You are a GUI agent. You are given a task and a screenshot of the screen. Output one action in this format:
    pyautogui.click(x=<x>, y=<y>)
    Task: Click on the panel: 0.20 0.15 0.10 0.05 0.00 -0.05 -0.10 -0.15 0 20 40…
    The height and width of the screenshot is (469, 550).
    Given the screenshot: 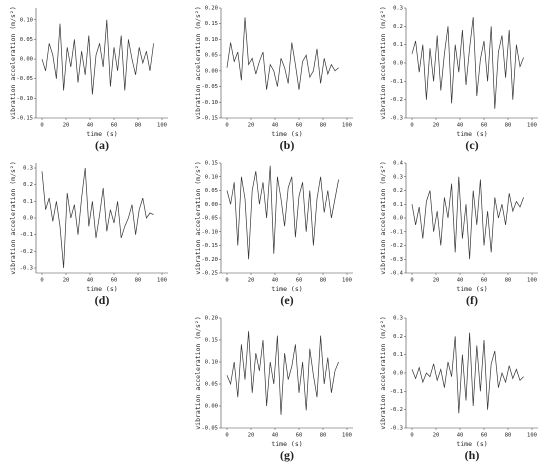 What is the action you would take?
    pyautogui.click(x=273, y=79)
    